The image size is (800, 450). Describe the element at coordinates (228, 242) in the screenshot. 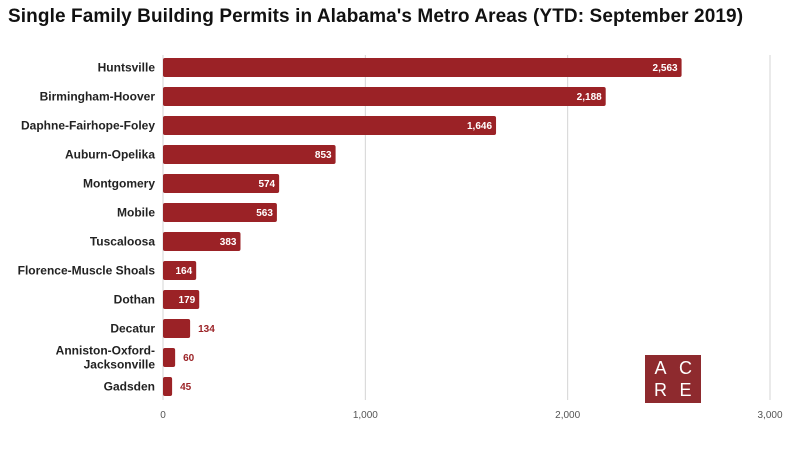

I see `data-label: 383` at that location.